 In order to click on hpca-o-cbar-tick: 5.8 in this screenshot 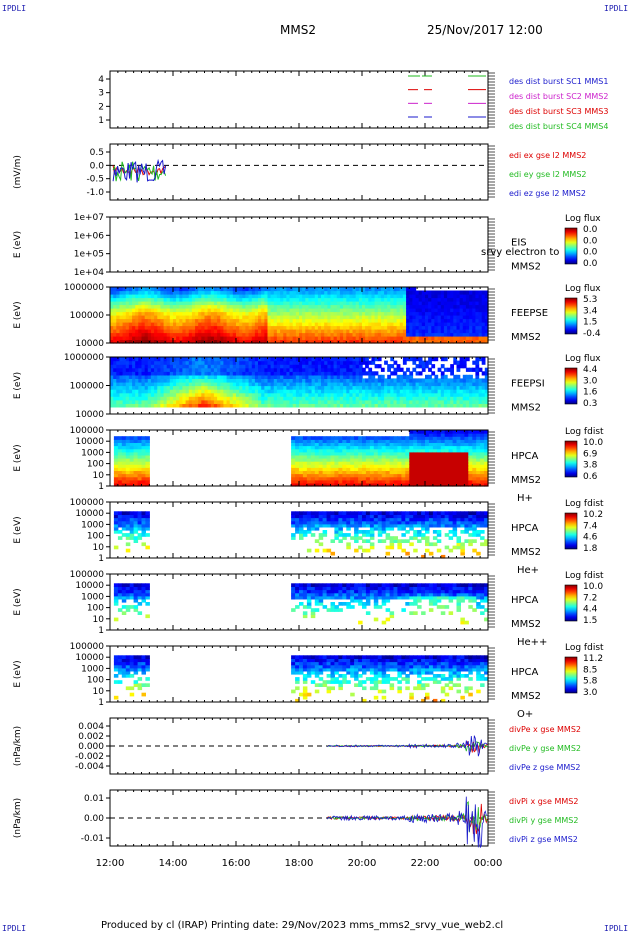, I will do `click(590, 682)`.